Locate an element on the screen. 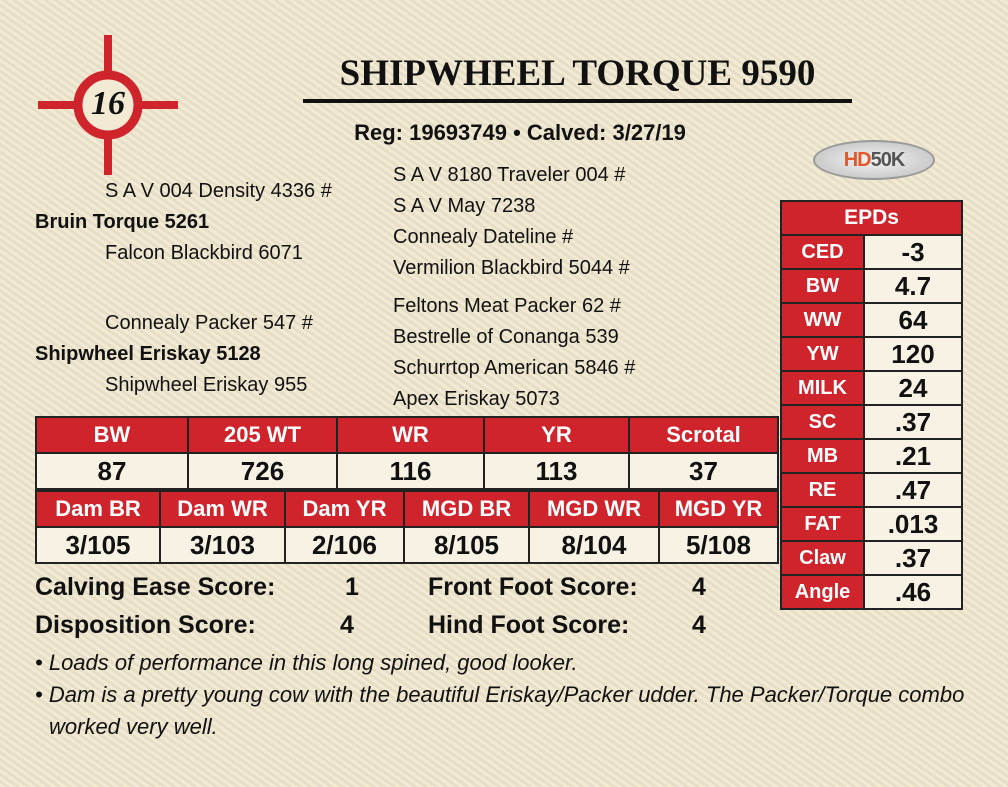  dam-perf-header: Dam BR is located at coordinates (98, 509).